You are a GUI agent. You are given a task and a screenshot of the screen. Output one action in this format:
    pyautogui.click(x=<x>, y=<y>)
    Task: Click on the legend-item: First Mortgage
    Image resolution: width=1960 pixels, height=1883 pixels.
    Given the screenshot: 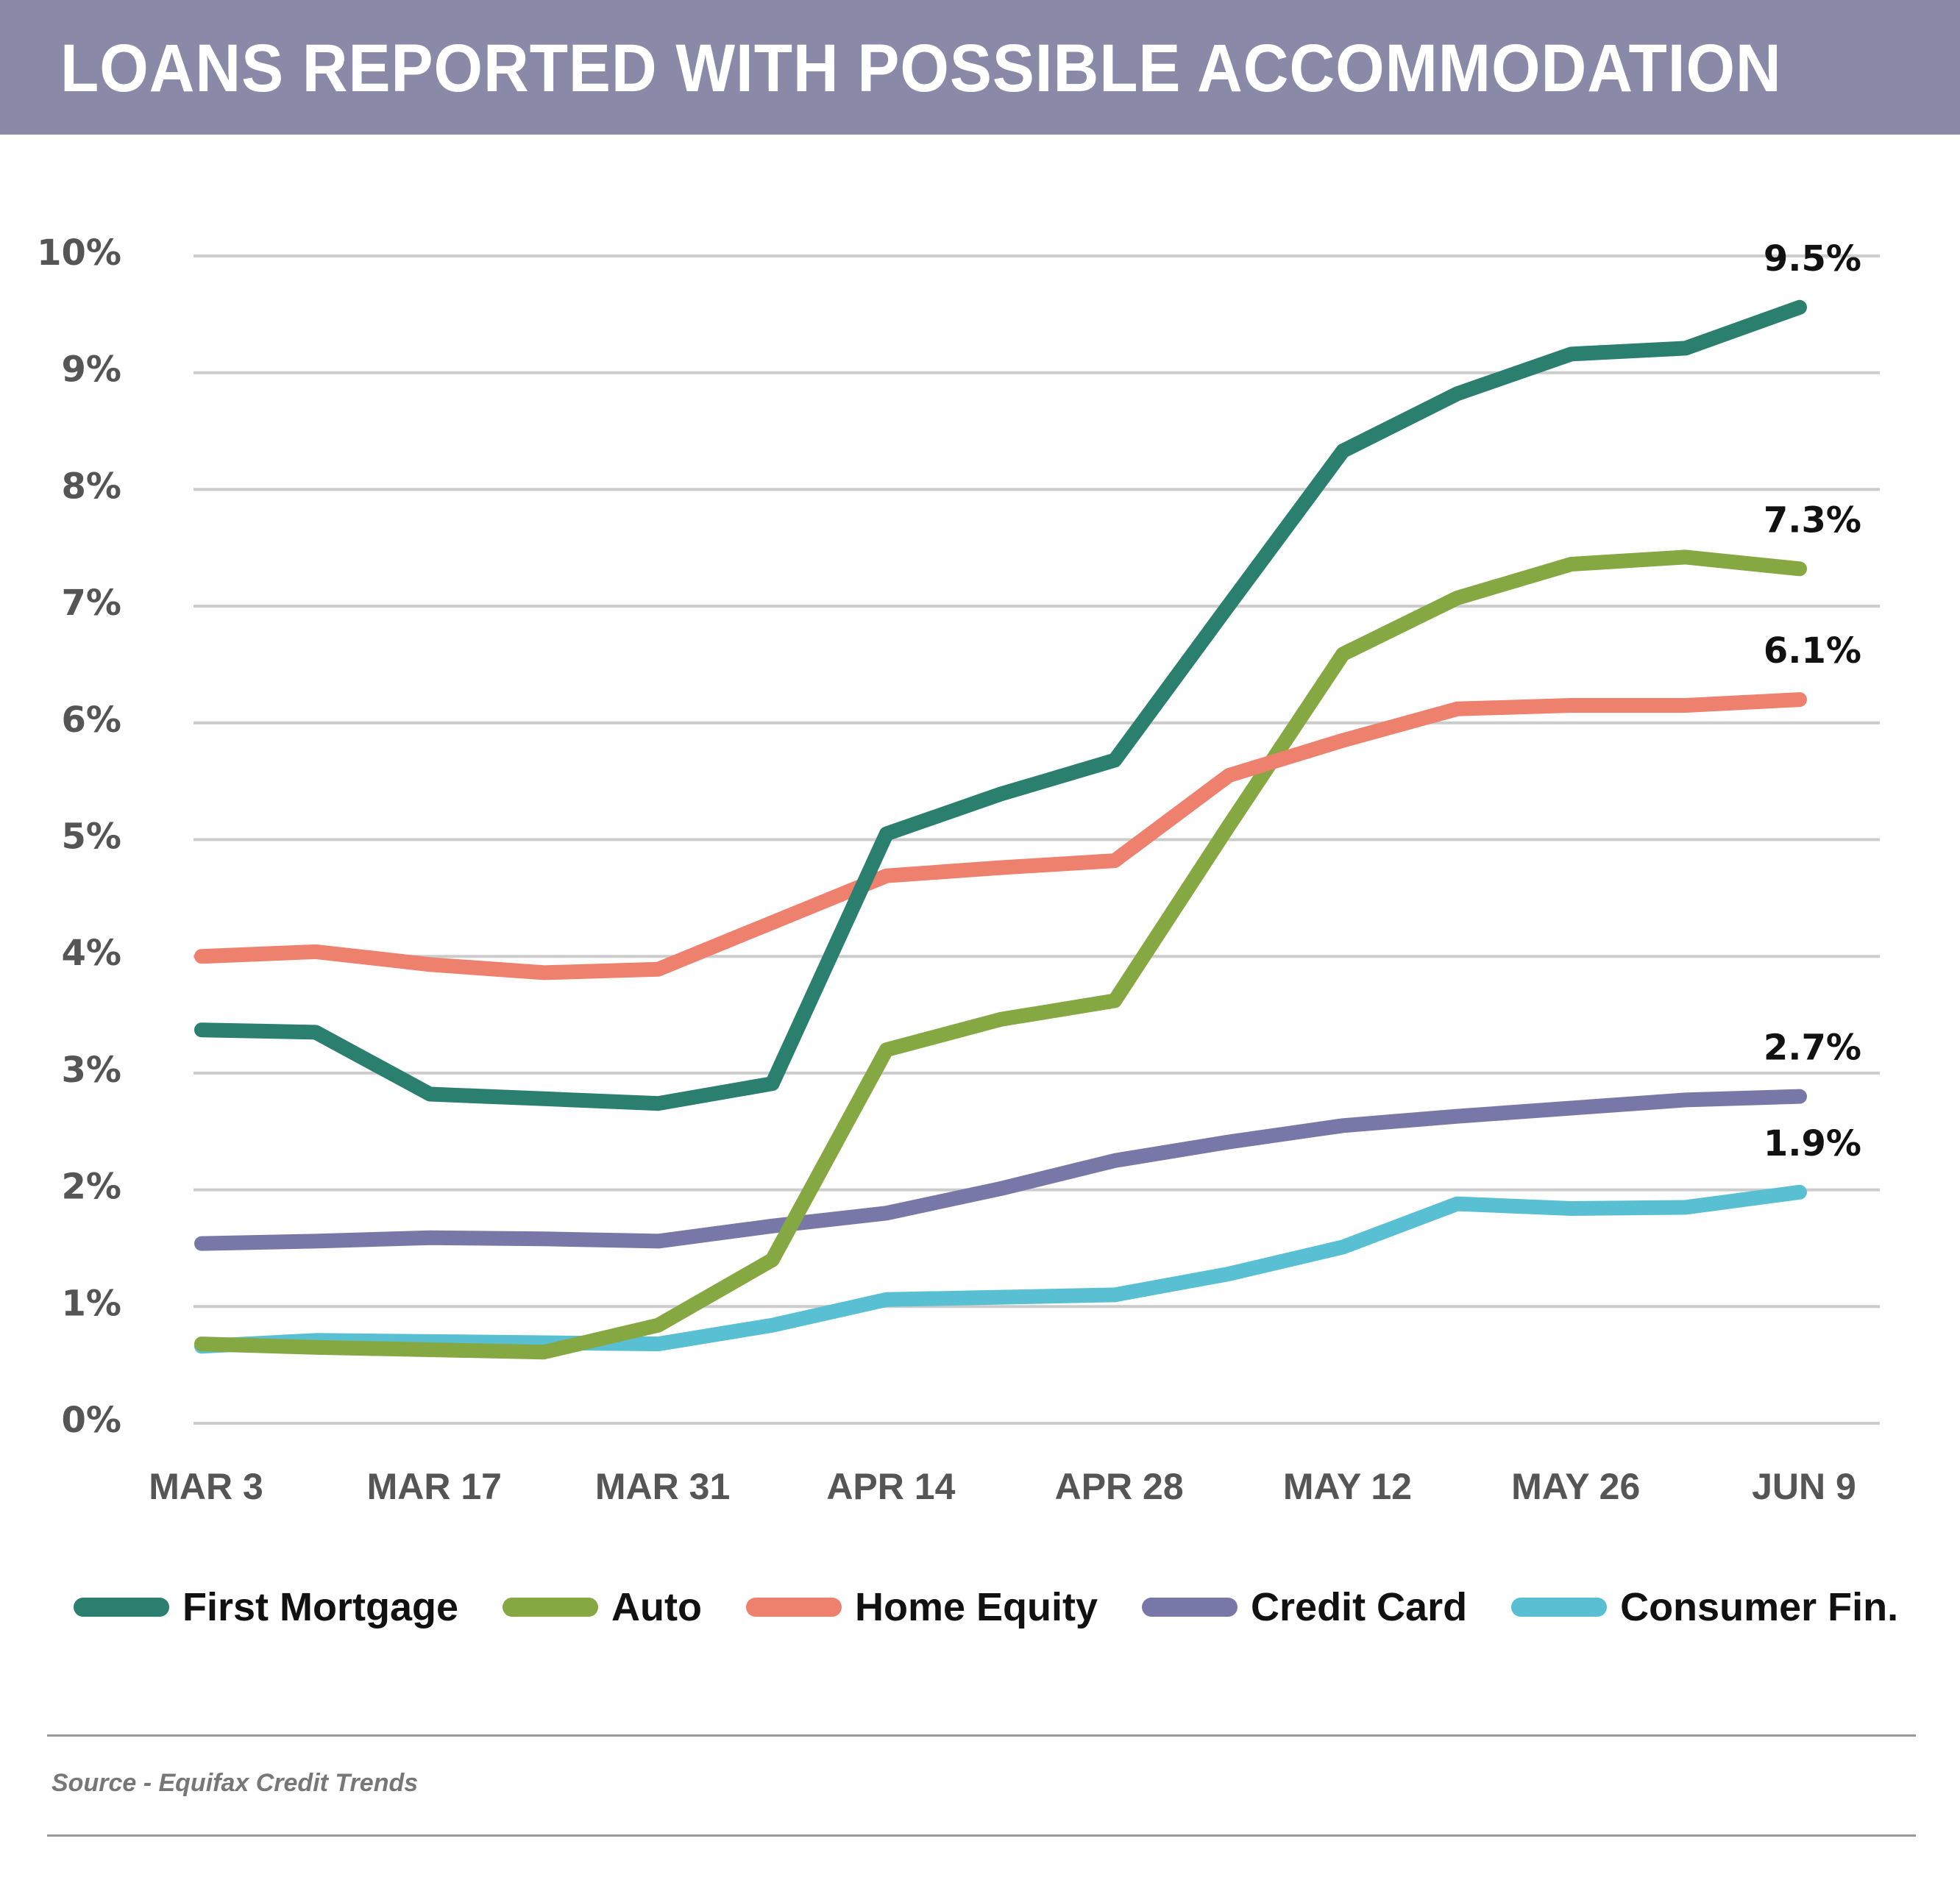 What is the action you would take?
    pyautogui.click(x=266, y=1607)
    